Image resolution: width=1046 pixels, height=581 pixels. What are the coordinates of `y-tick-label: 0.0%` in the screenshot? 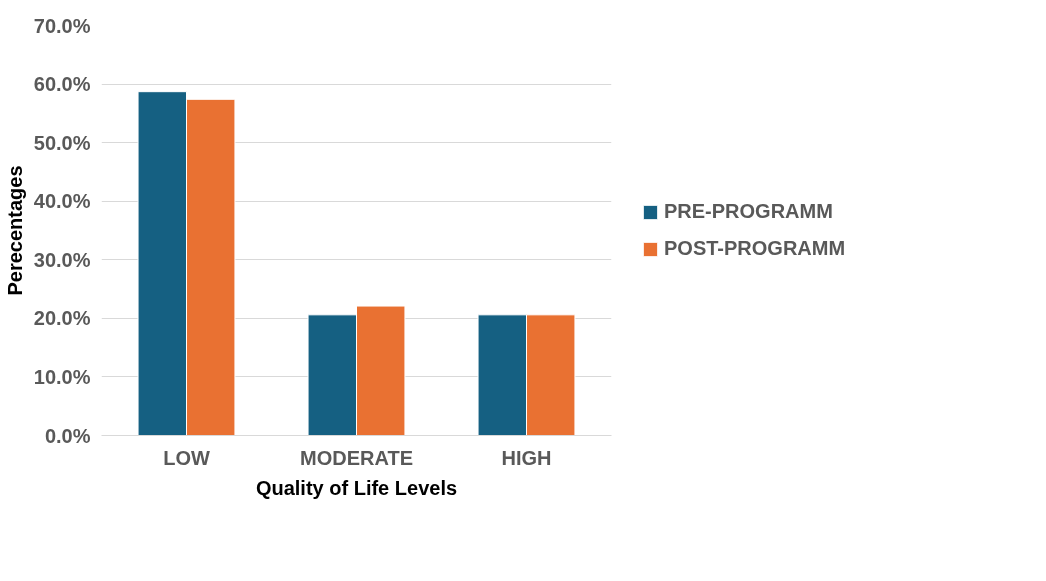 It's located at (67, 435).